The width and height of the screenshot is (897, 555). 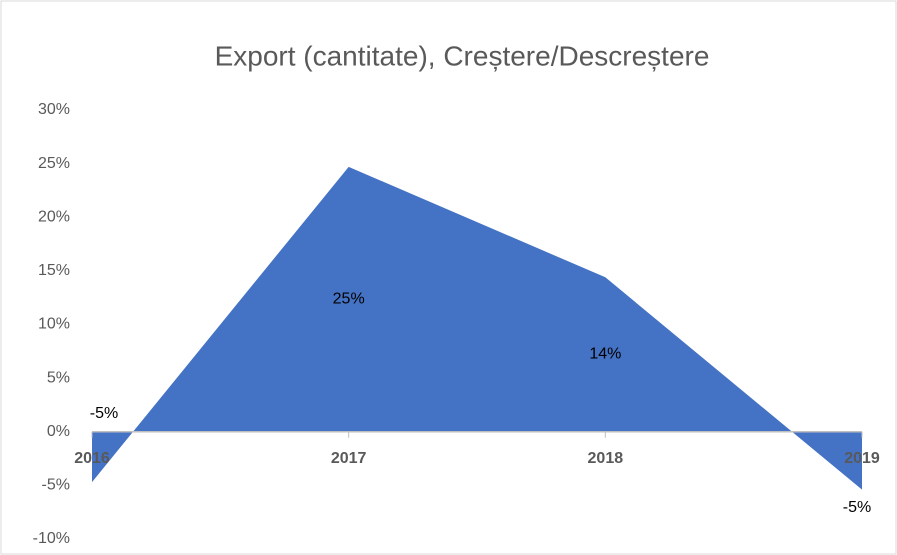 I want to click on y-tick-label: 20%, so click(x=54, y=216).